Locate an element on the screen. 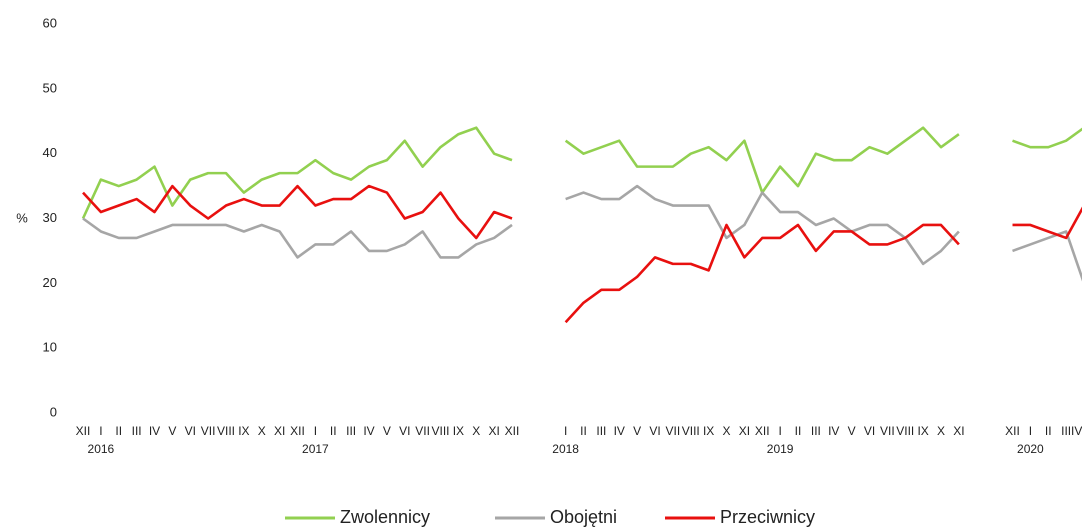 The width and height of the screenshot is (1082, 528). year-label: 2018 is located at coordinates (565, 449).